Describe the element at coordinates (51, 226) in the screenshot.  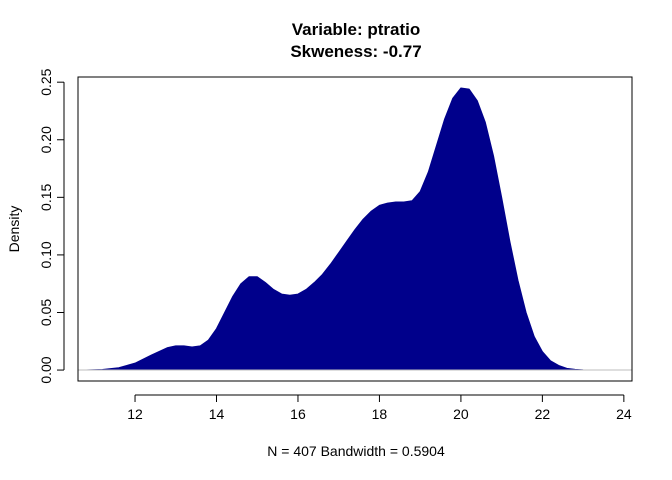
I see `y-axis: 0.00 0.05 0.10 0.15 0.20 0.25` at that location.